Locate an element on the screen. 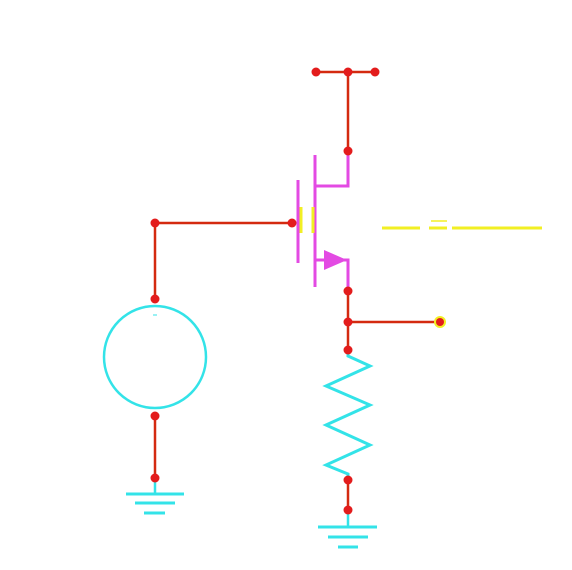 The height and width of the screenshot is (570, 572). resistor-zigzag-icon is located at coordinates (348, 415).